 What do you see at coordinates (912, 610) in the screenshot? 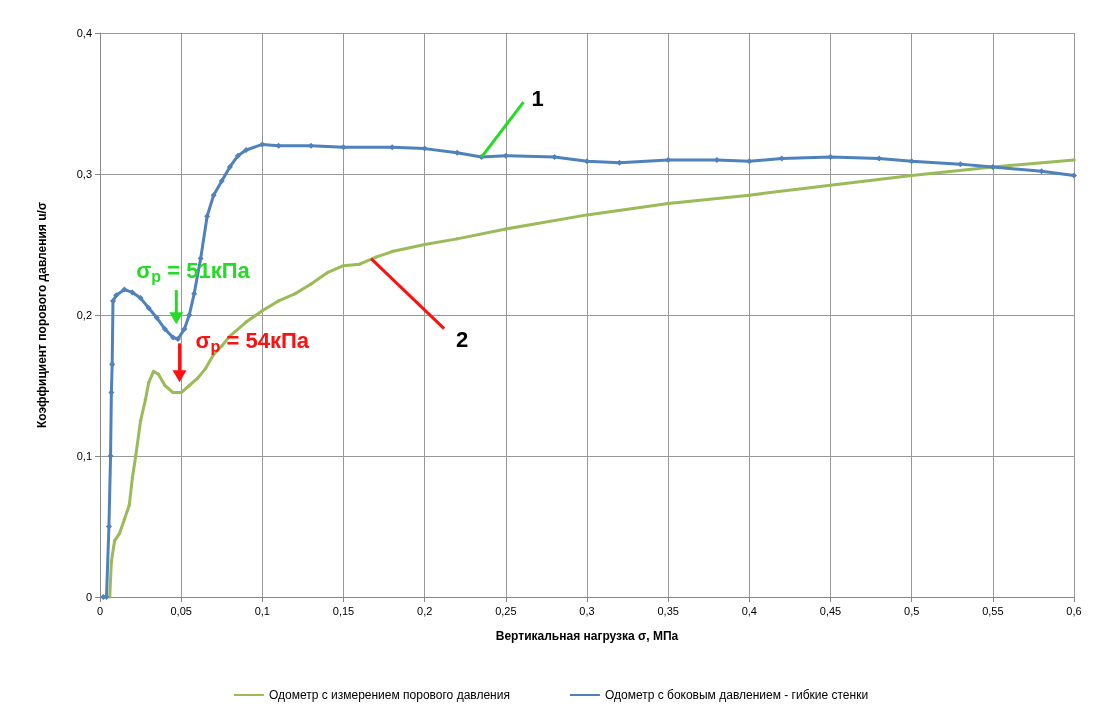
I see `x-tick-label: 0,5` at bounding box center [912, 610].